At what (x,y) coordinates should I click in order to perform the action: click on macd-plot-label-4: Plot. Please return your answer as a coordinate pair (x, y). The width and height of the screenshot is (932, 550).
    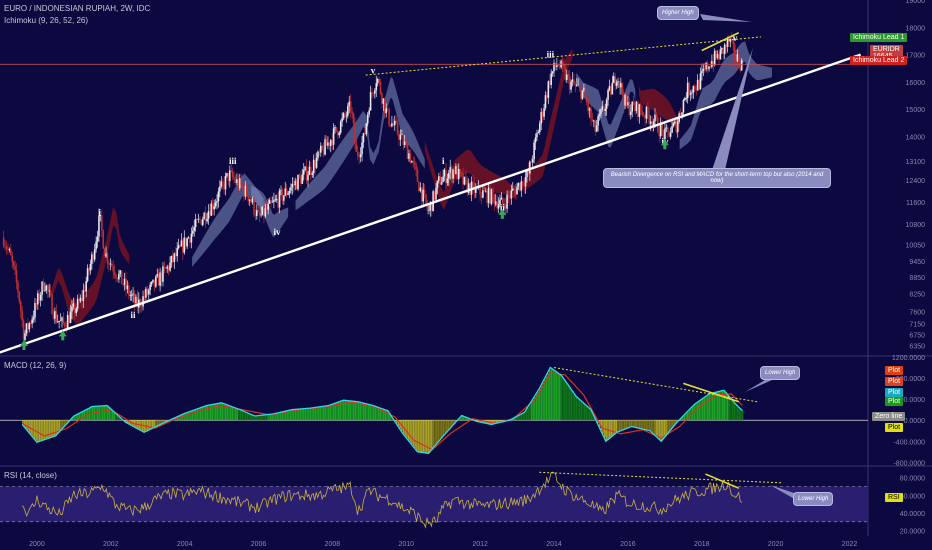
    Looking at the image, I should click on (894, 401).